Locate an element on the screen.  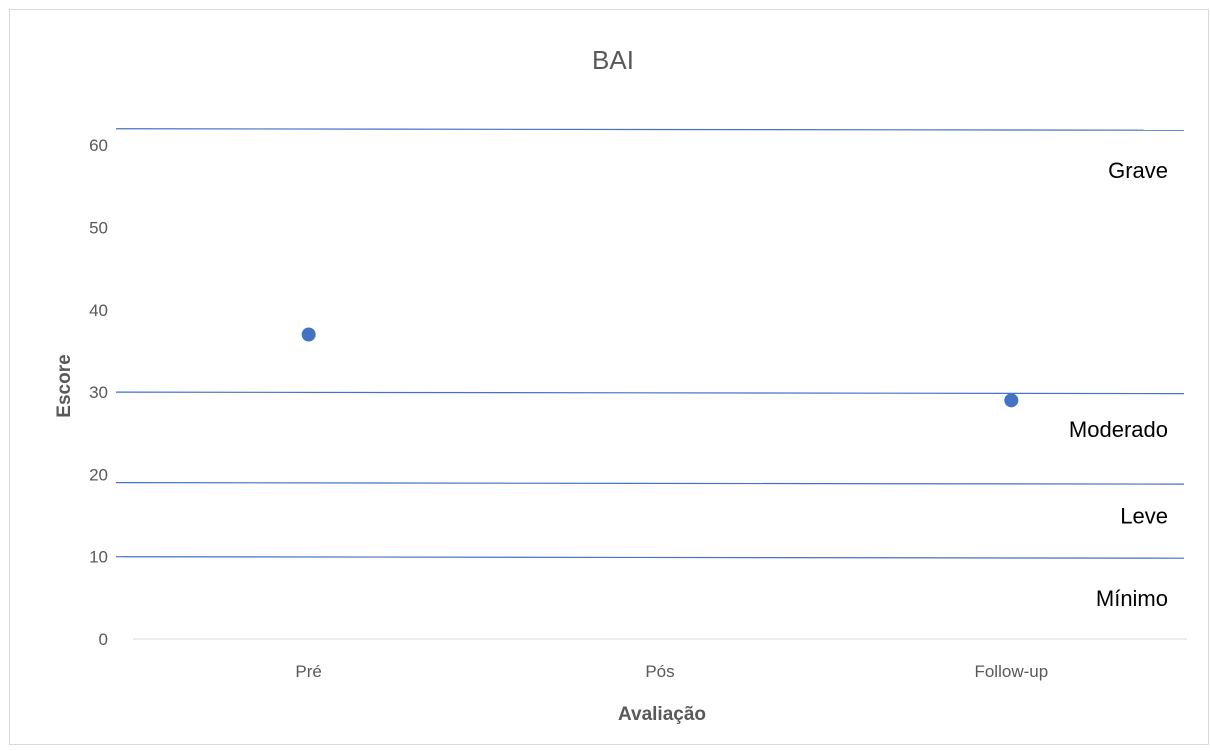
chart-title: BAI is located at coordinates (613, 60).